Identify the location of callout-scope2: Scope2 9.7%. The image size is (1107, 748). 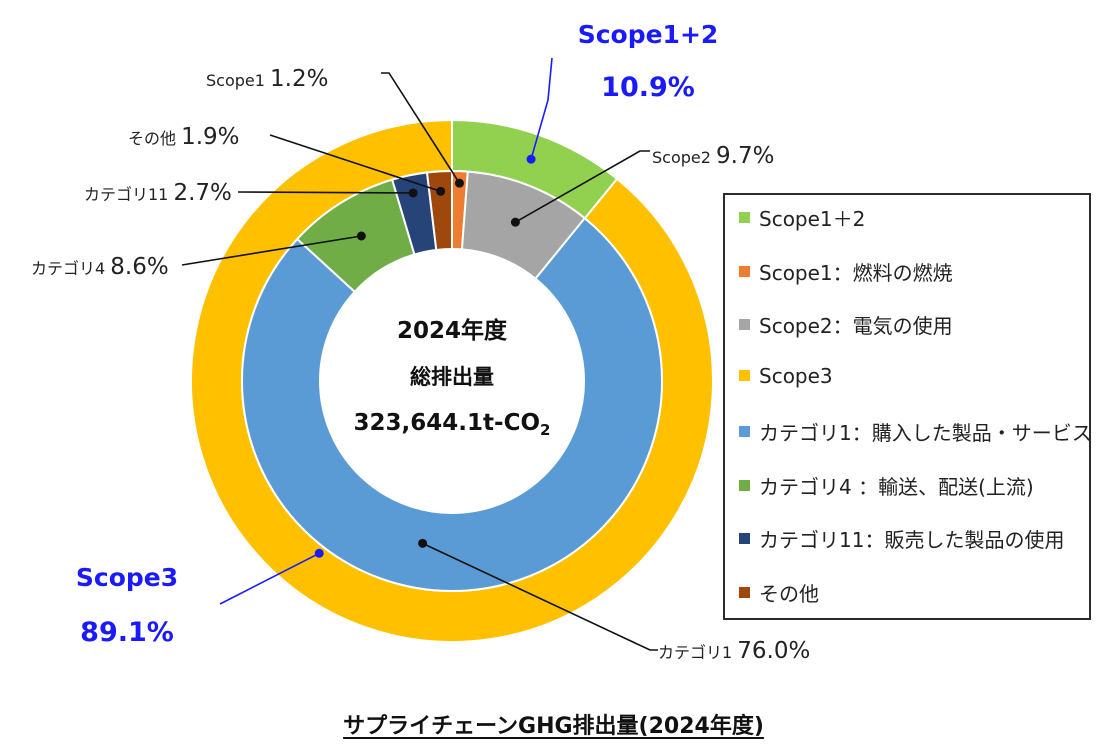
(713, 156).